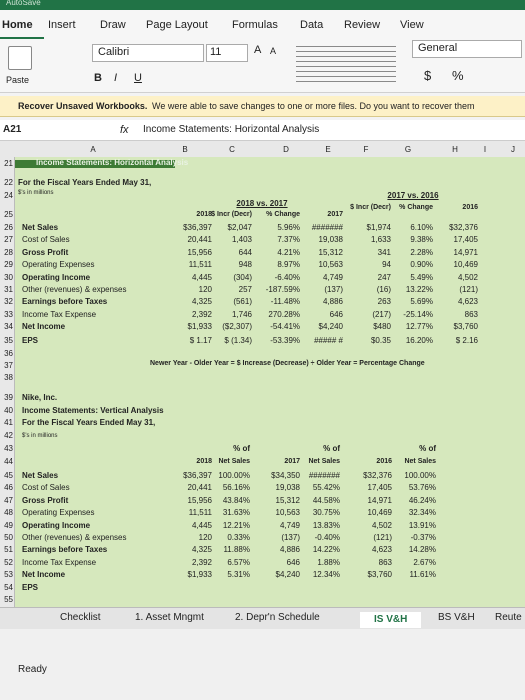  Describe the element at coordinates (418, 314) in the screenshot. I see `cell-value: -25.14%` at that location.